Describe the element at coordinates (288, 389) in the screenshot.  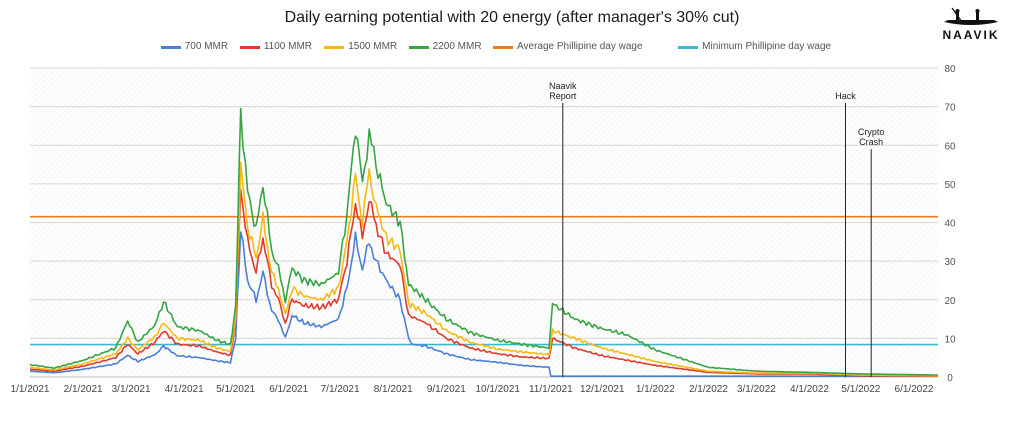
I see `x-tick-label: 6/1/2021` at that location.